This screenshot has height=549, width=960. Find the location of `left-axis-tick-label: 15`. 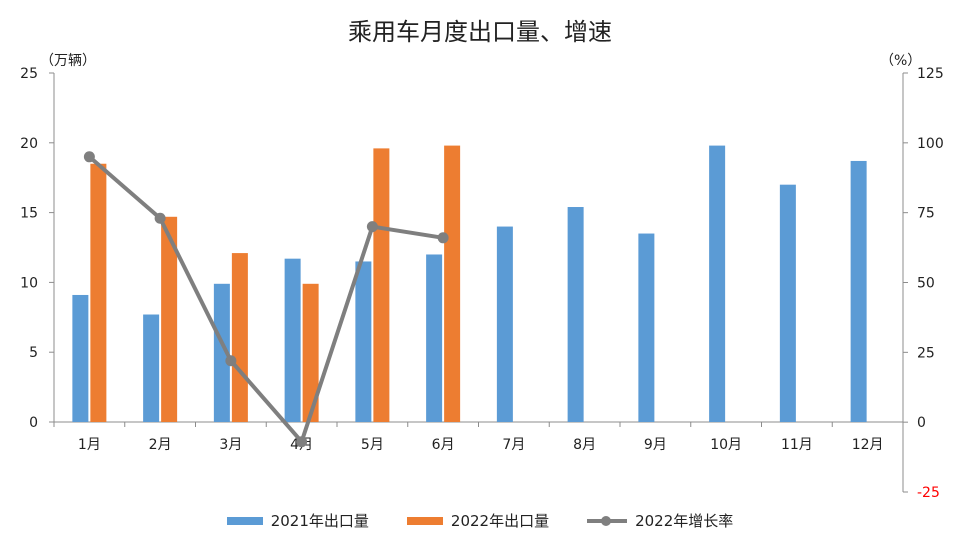

left-axis-tick-label: 15 is located at coordinates (29, 214).